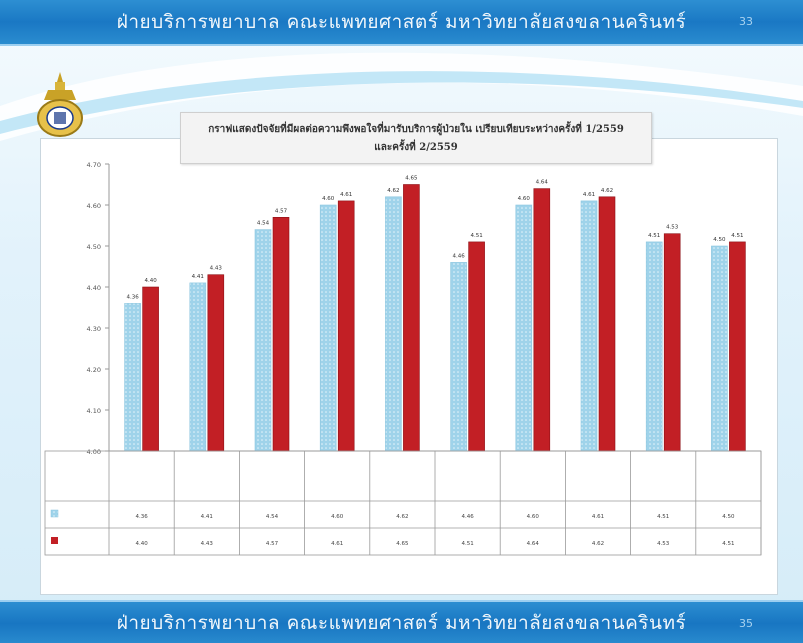  What do you see at coordinates (94, 329) in the screenshot?
I see `y-tick-label: 4.30` at bounding box center [94, 329].